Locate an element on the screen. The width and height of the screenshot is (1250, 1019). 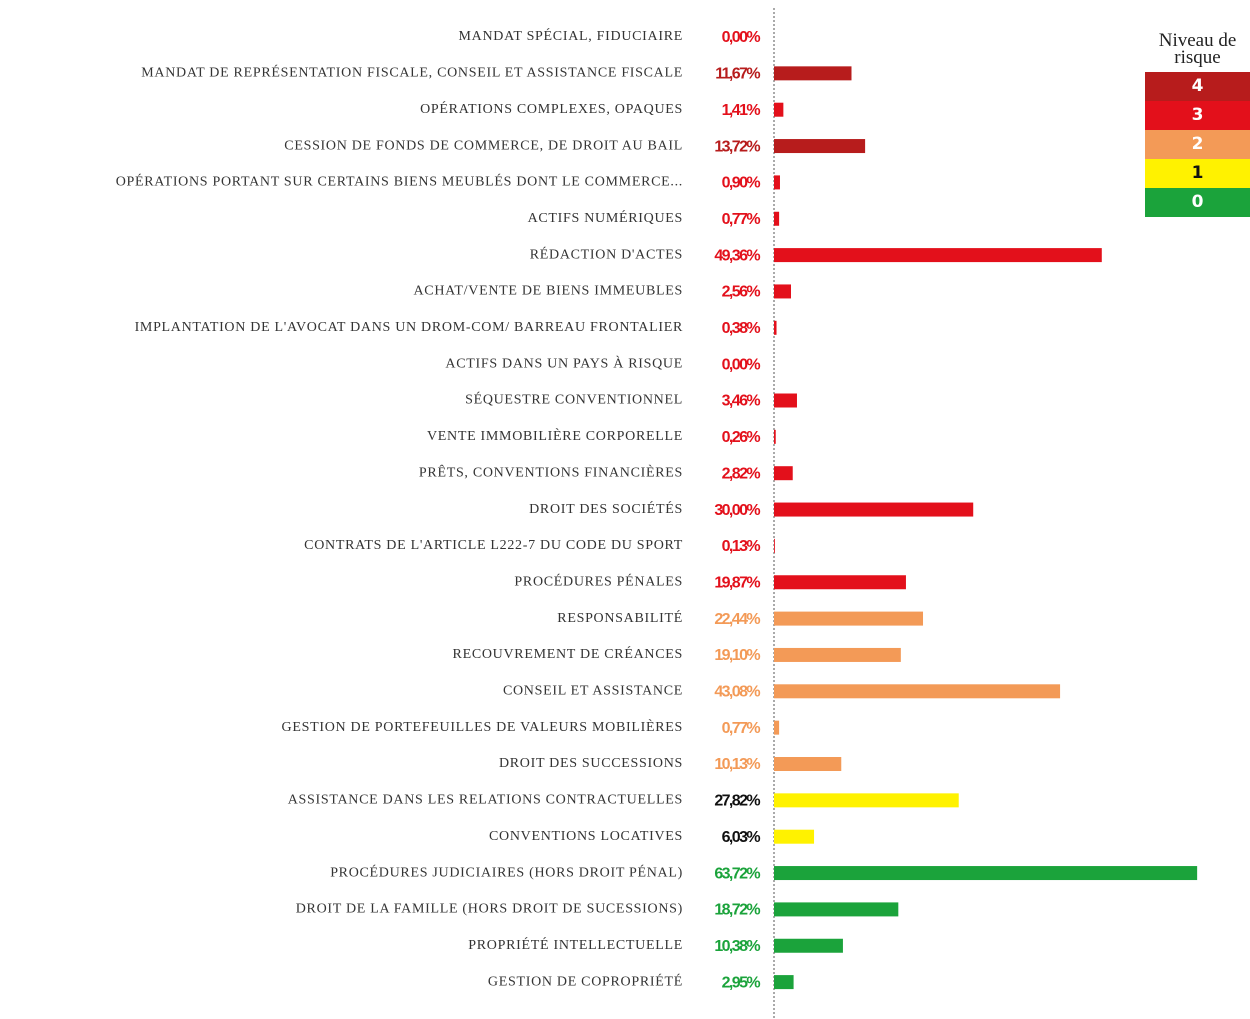
category-label: RECOUVREMENT DE CRÉANCES is located at coordinates (568, 653).